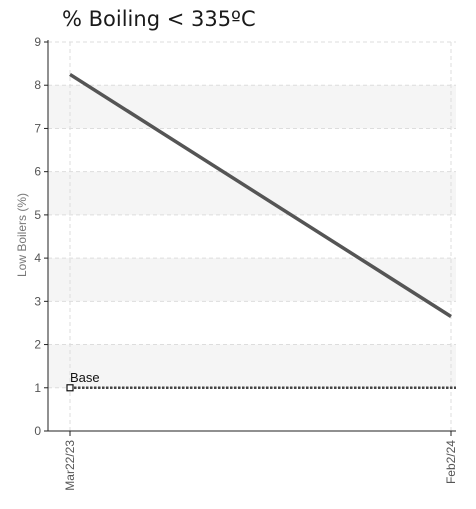 Image resolution: width=476 pixels, height=509 pixels. What do you see at coordinates (37, 301) in the screenshot?
I see `y-tick-label: 3` at bounding box center [37, 301].